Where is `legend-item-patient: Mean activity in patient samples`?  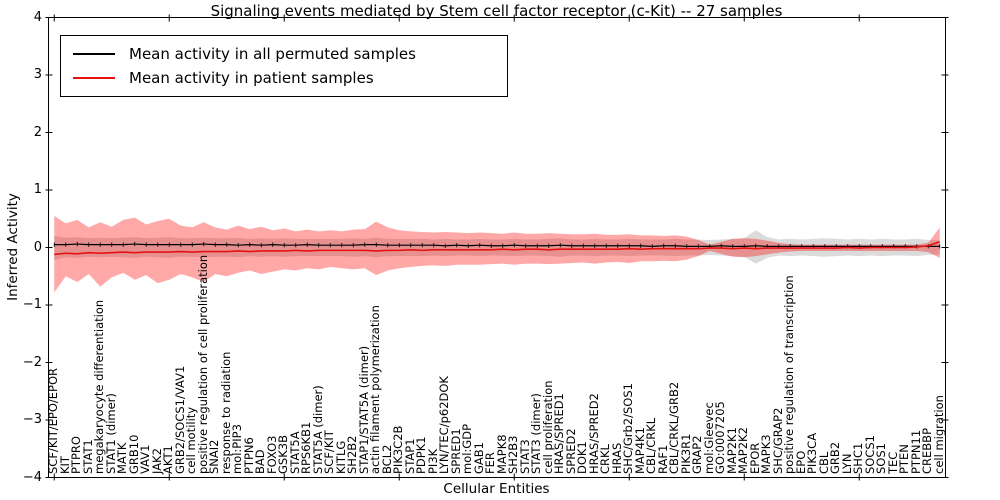
legend-item-patient: Mean activity in patient samples is located at coordinates (290, 78).